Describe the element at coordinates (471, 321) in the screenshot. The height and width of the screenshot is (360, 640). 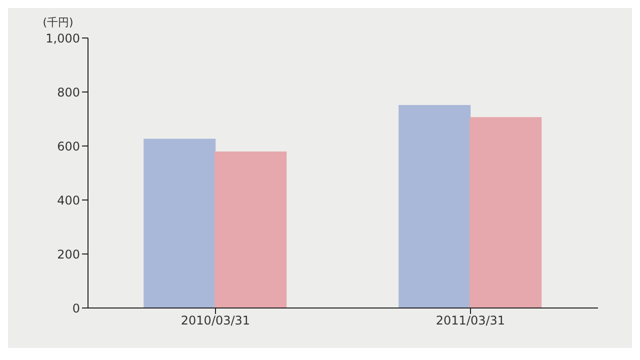
I see `x-tick-label: 2011/03/31` at that location.